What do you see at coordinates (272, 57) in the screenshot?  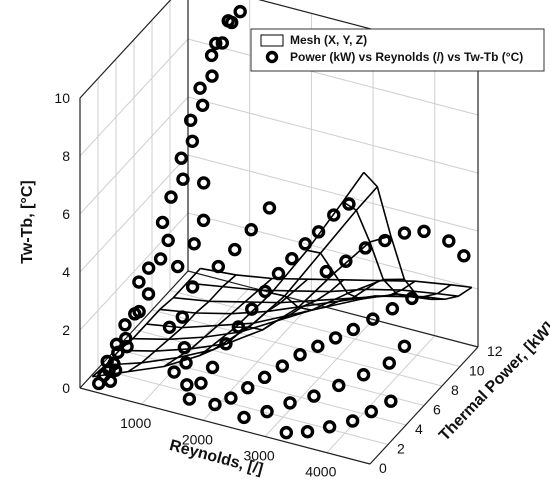 I see `legend-marker-swatch` at bounding box center [272, 57].